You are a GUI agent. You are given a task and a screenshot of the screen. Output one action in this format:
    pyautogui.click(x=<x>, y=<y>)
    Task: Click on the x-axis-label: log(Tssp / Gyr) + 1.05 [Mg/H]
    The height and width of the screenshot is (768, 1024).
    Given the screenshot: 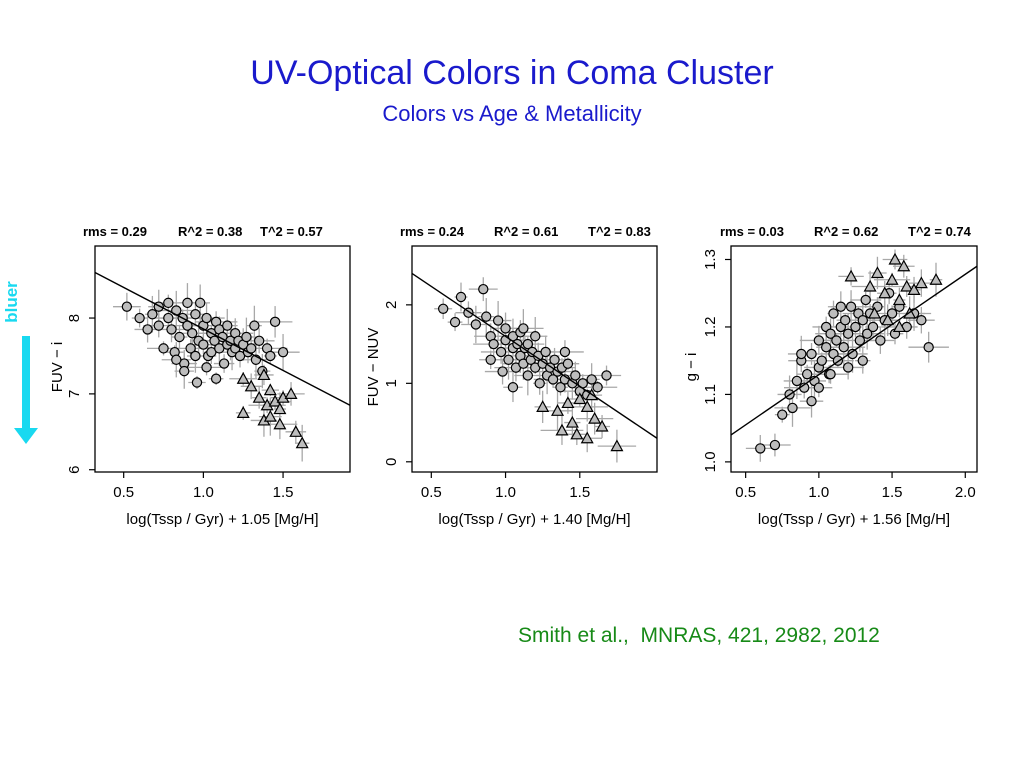 What is the action you would take?
    pyautogui.click(x=222, y=519)
    